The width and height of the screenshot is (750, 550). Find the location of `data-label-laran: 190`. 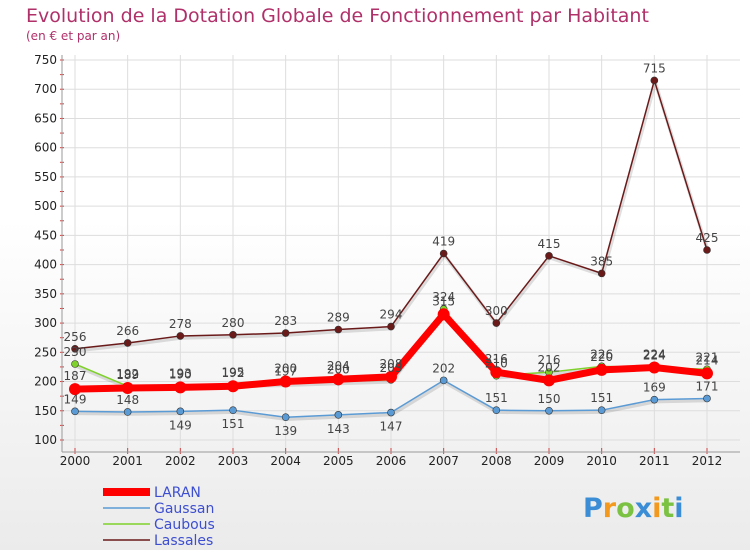

data-label-laran: 190 is located at coordinates (180, 374).